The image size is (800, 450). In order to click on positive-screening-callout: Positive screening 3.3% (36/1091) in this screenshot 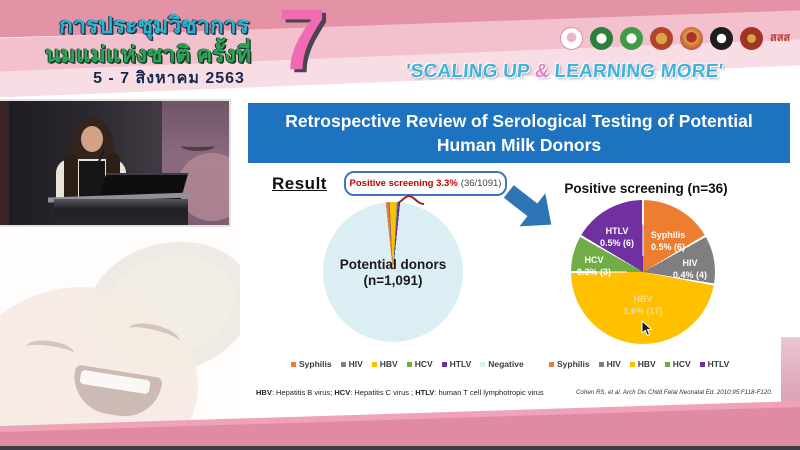, I will do `click(425, 183)`.